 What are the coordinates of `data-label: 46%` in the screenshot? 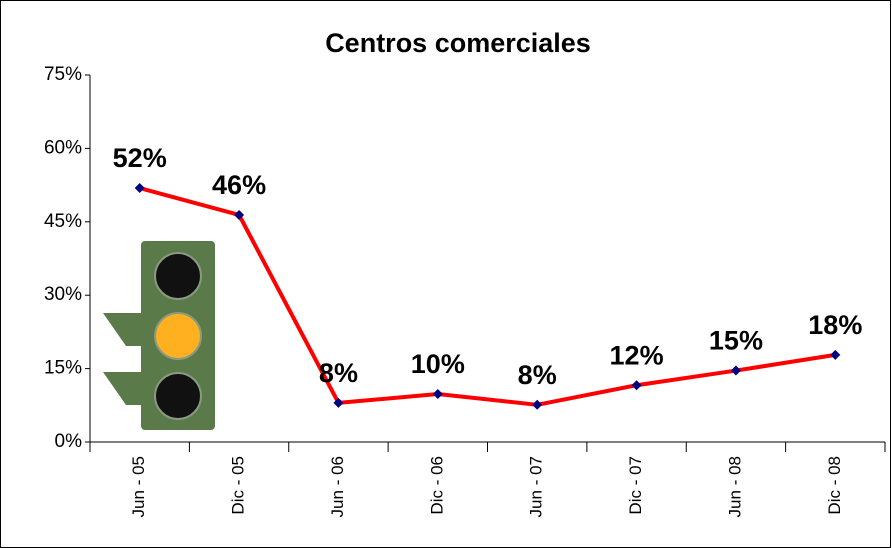 It's located at (239, 185).